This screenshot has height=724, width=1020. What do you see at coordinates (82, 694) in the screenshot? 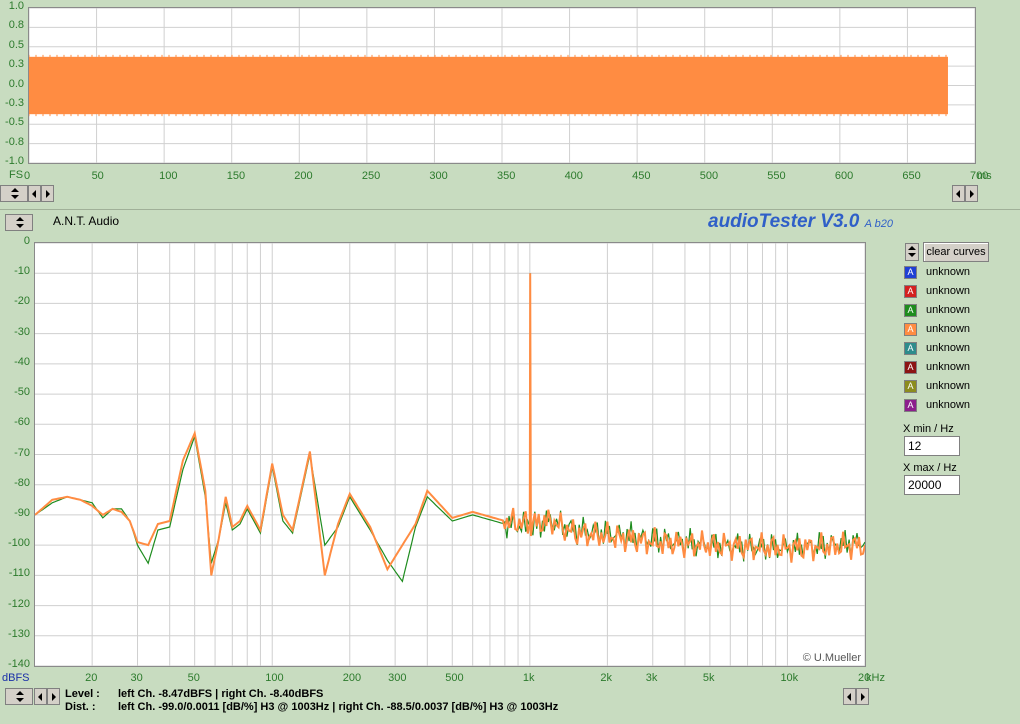
I see `level-label: Level :` at bounding box center [82, 694].